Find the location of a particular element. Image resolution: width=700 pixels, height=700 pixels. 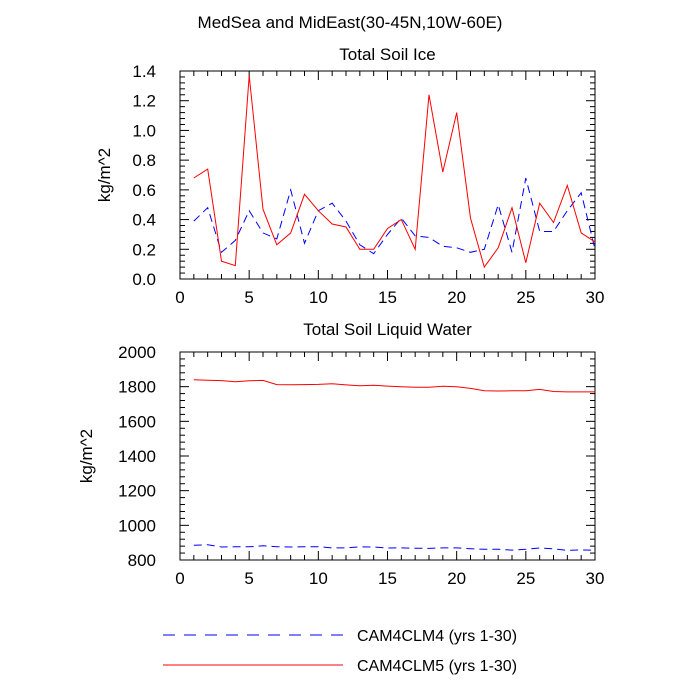

y-tick-label: 1600 is located at coordinates (137, 421).